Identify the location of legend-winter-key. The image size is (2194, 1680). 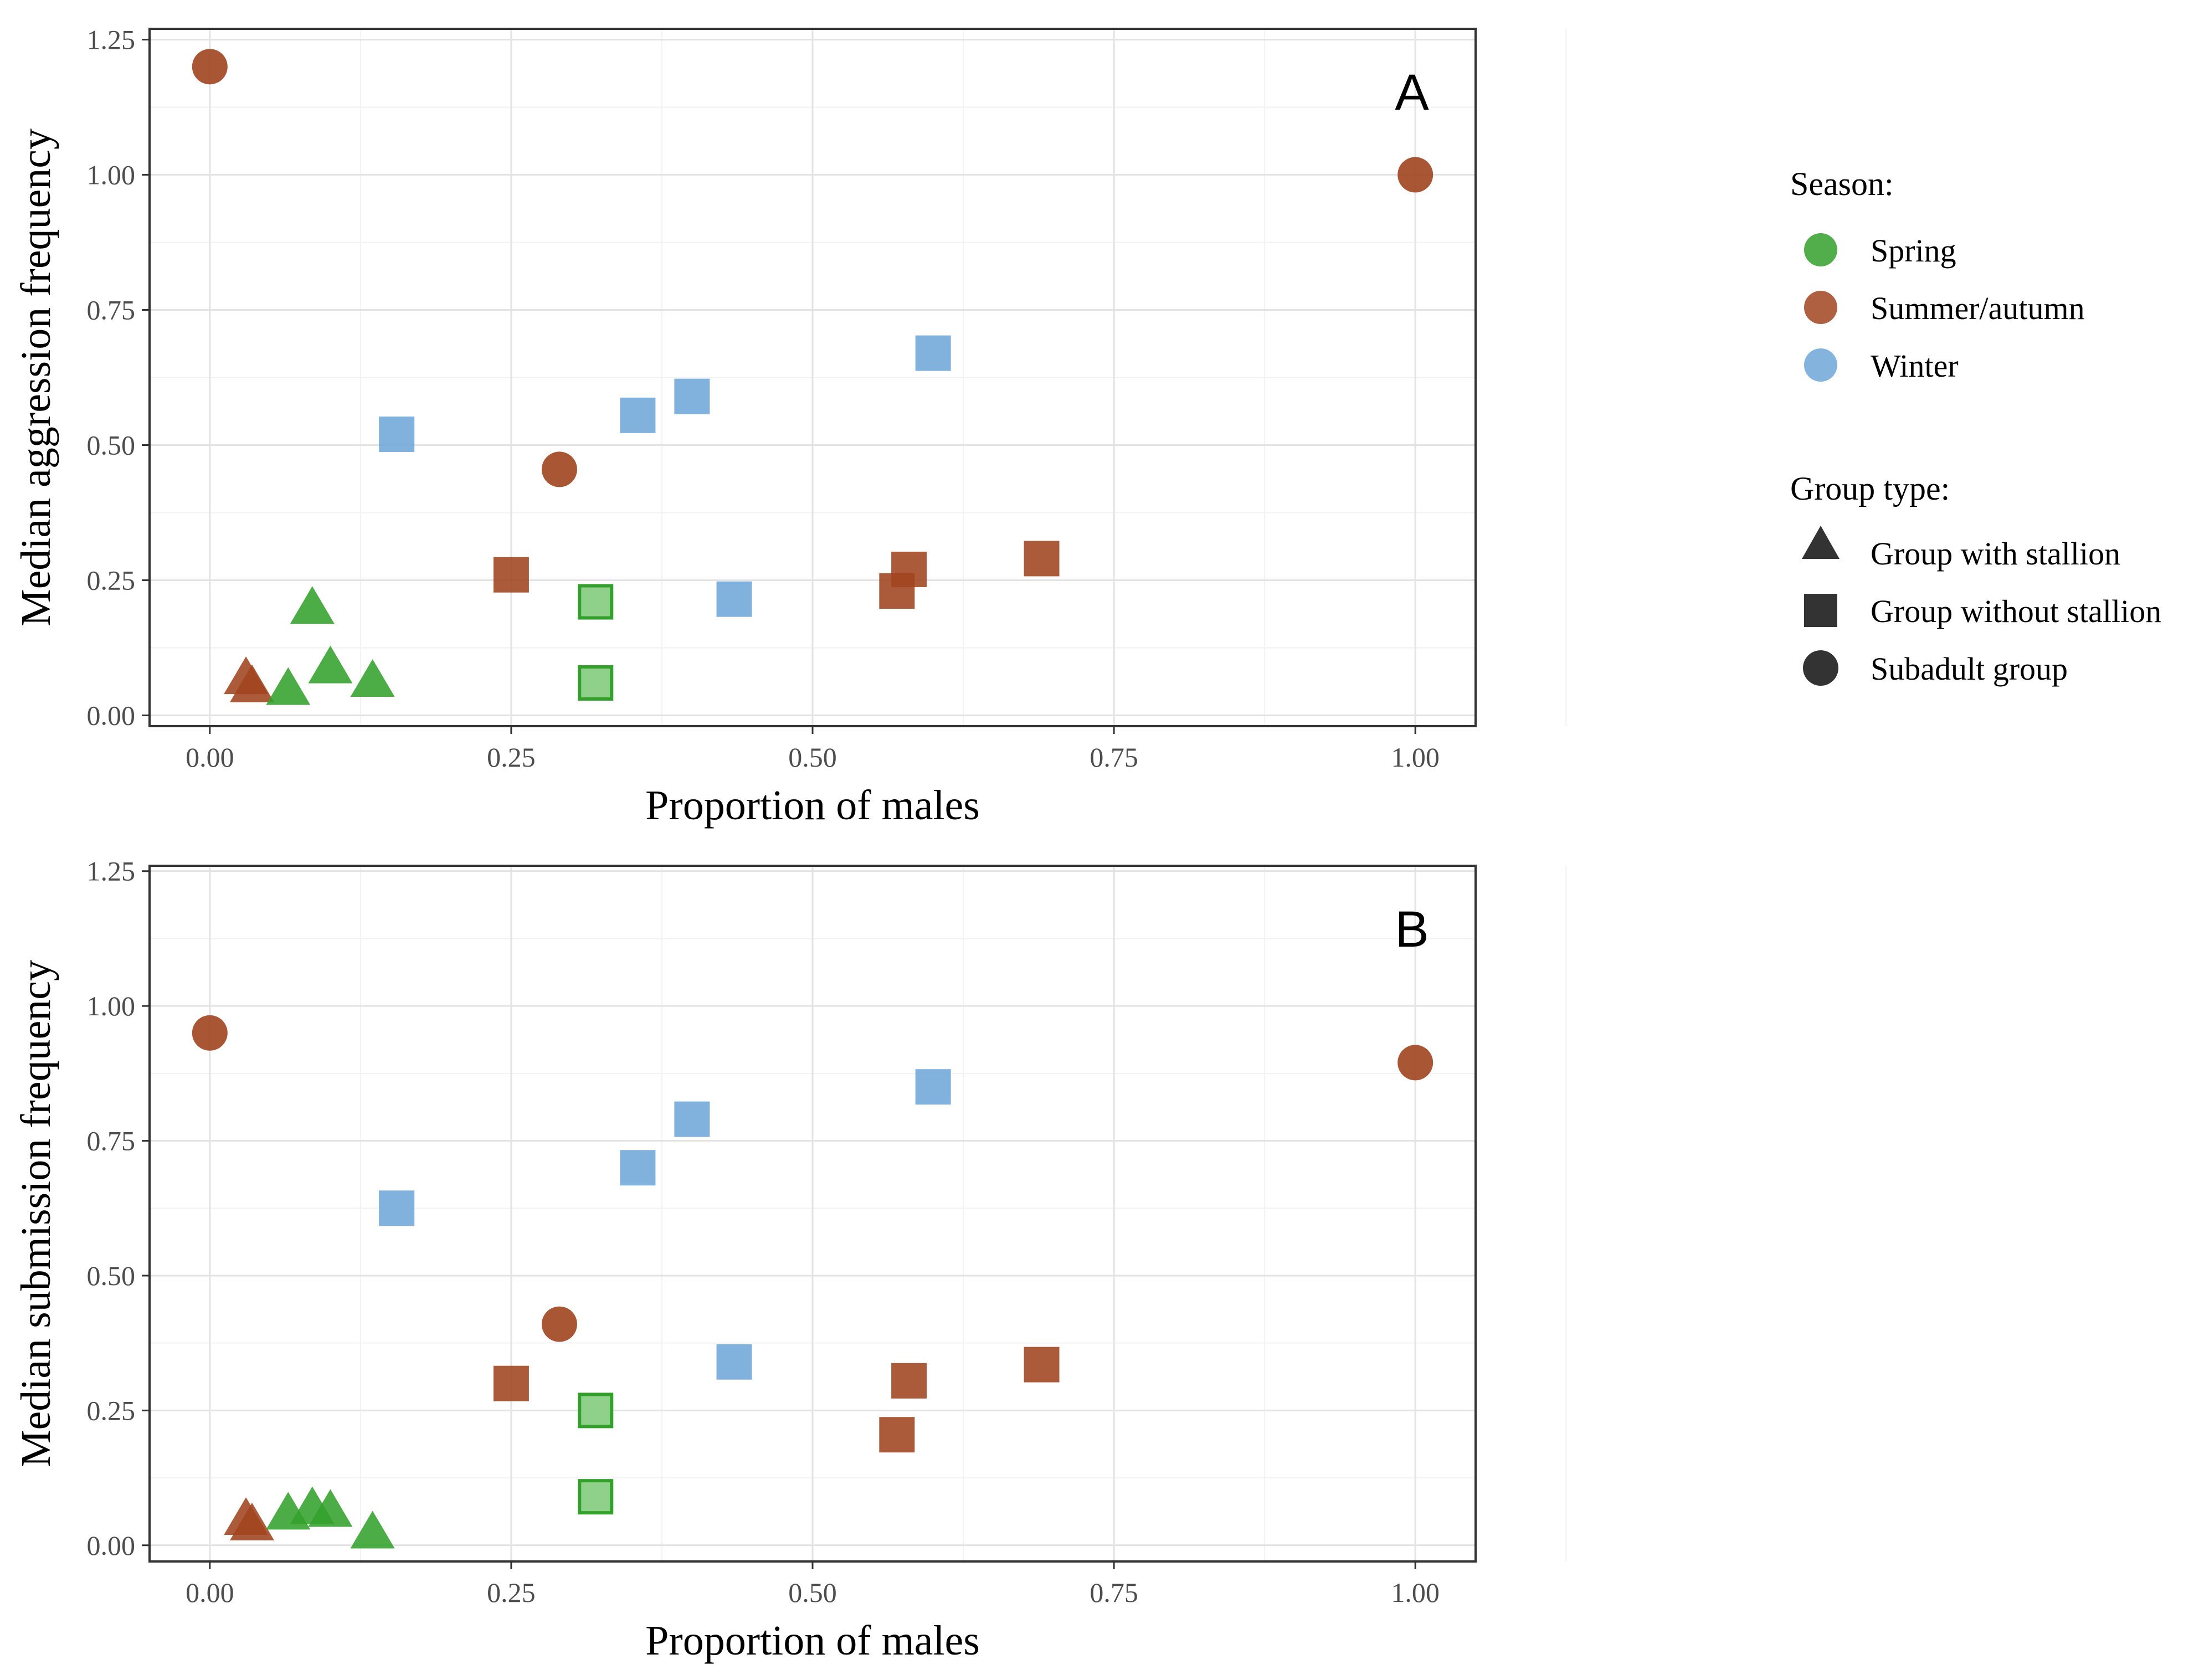
(1821, 365).